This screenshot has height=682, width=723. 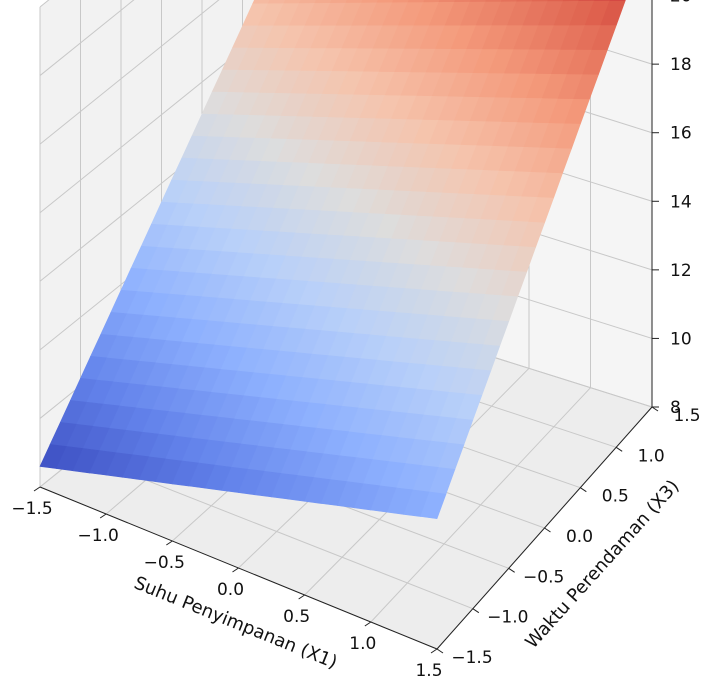 What do you see at coordinates (681, 3) in the screenshot?
I see `z-tick-label: 20` at bounding box center [681, 3].